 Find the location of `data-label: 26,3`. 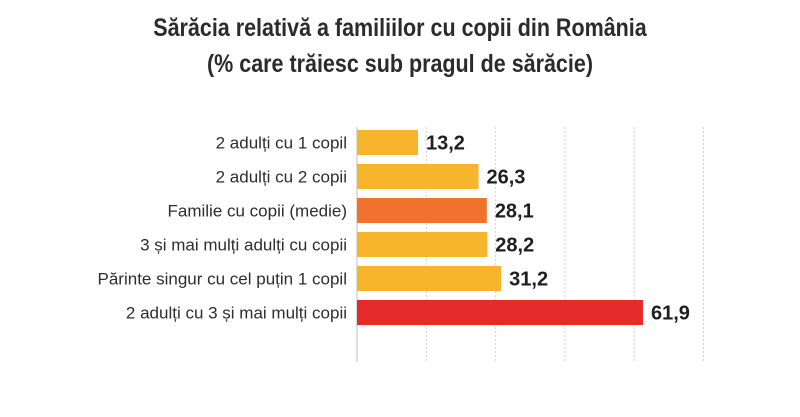

data-label: 26,3 is located at coordinates (506, 178).